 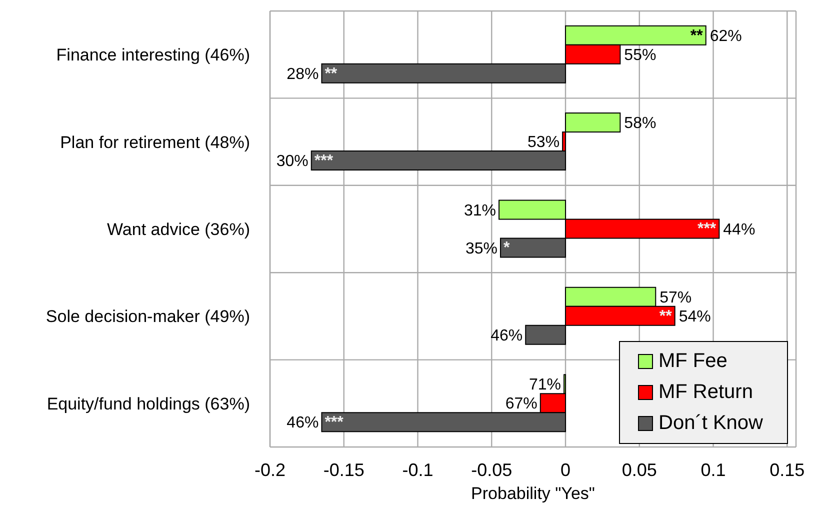 I want to click on x-tick-label: 0.1, so click(x=713, y=470).